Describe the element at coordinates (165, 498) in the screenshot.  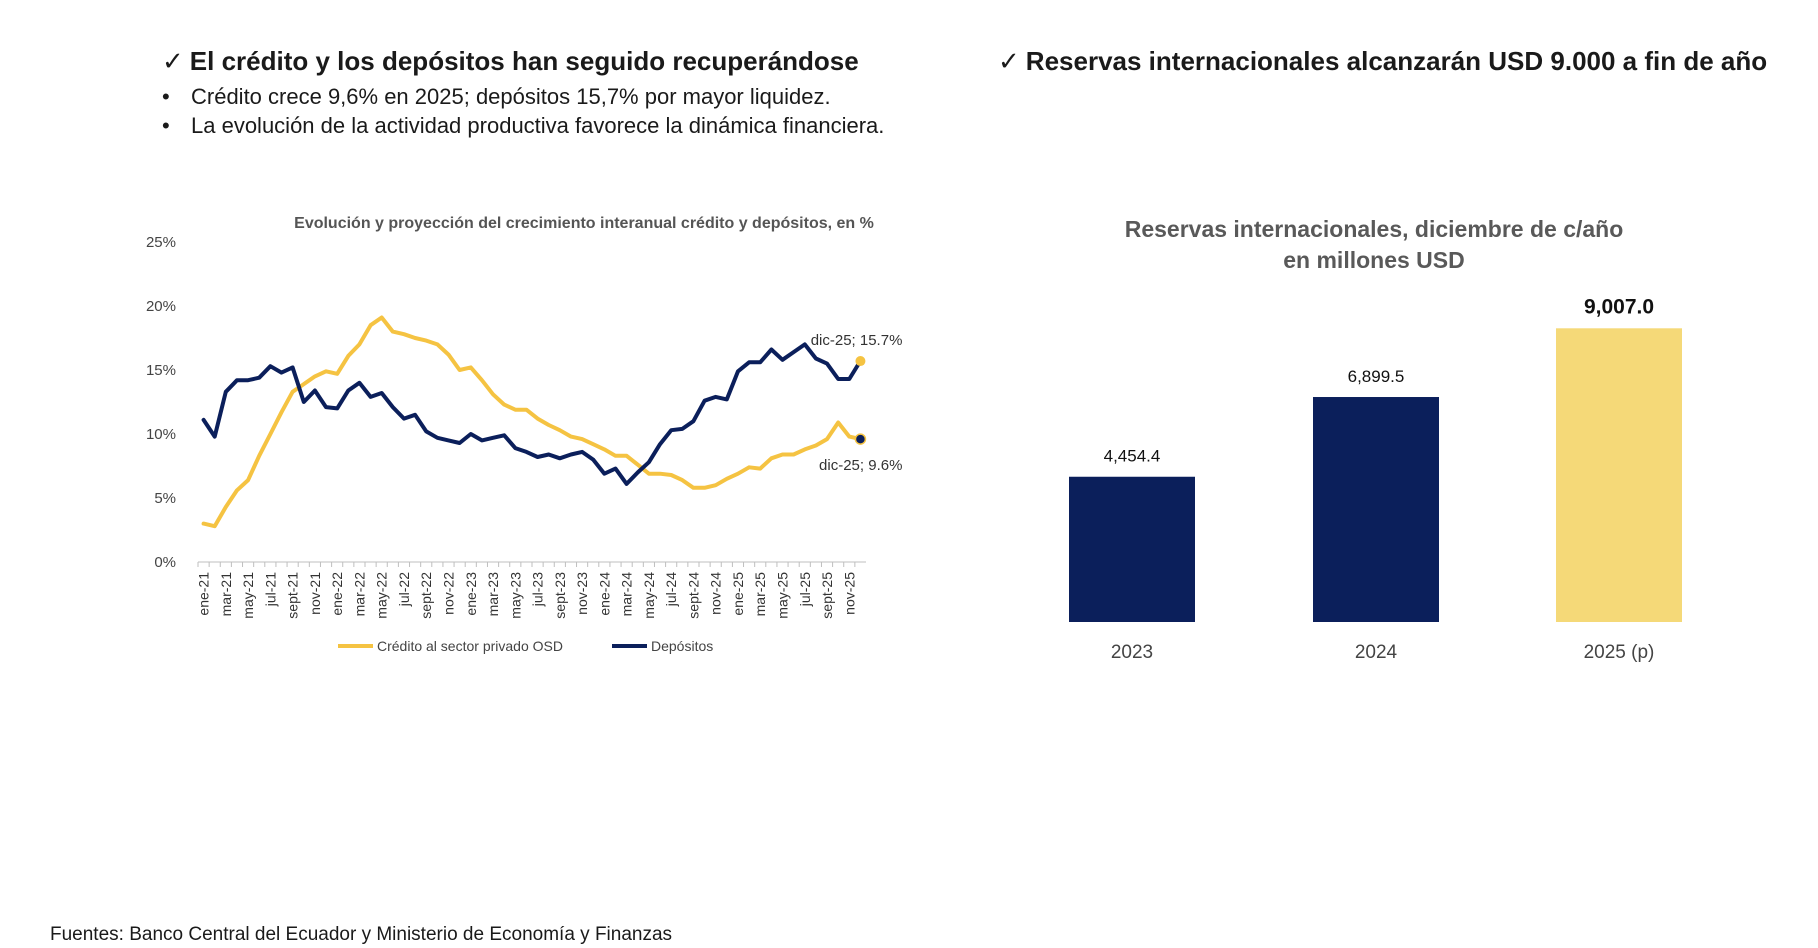
I see `y-tick-label: 5%` at that location.